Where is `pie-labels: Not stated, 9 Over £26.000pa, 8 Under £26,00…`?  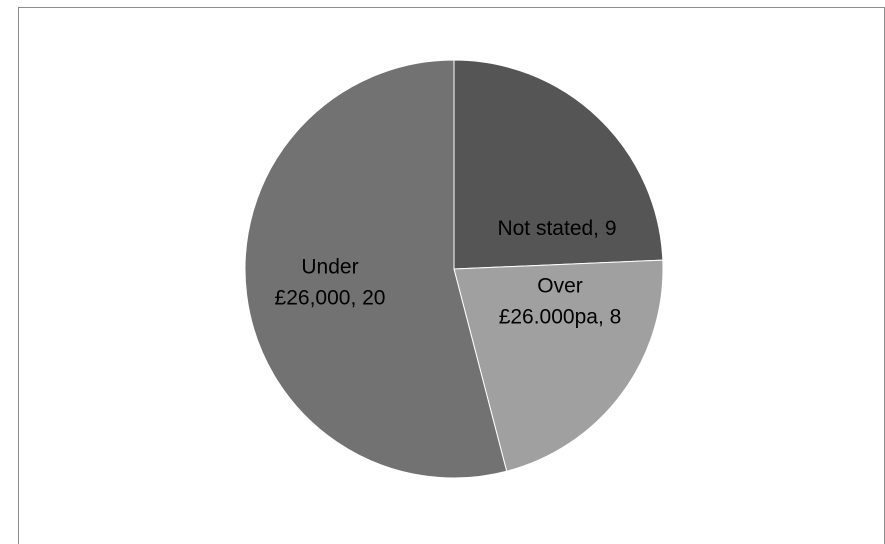 pie-labels: Not stated, 9 Over £26.000pa, 8 Under £26,00… is located at coordinates (448, 273).